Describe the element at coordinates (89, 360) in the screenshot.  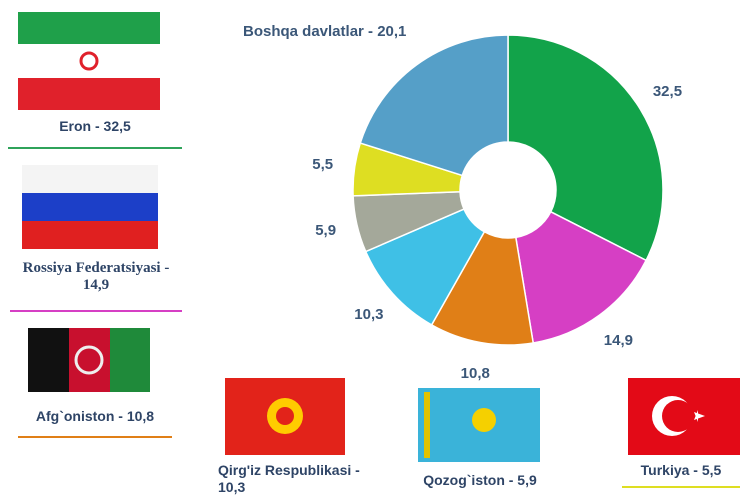
I see `flag-afghanistan` at that location.